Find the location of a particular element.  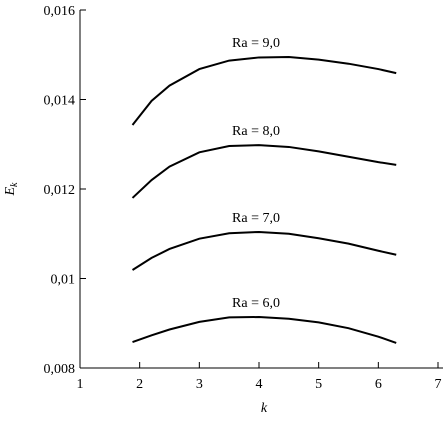

y-axis-label-group: Ek is located at coordinates (11, 189).